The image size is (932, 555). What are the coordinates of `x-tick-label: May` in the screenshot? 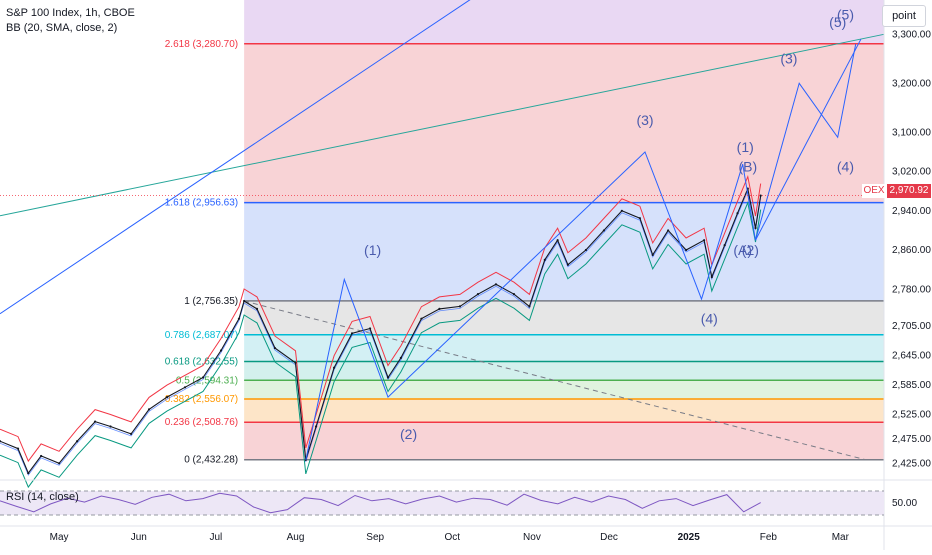 It's located at (59, 537).